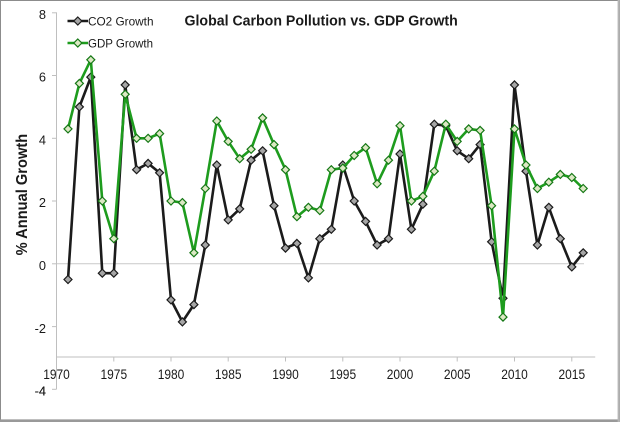 This screenshot has width=620, height=422. What do you see at coordinates (572, 374) in the screenshot?
I see `svg-text: 2015` at bounding box center [572, 374].